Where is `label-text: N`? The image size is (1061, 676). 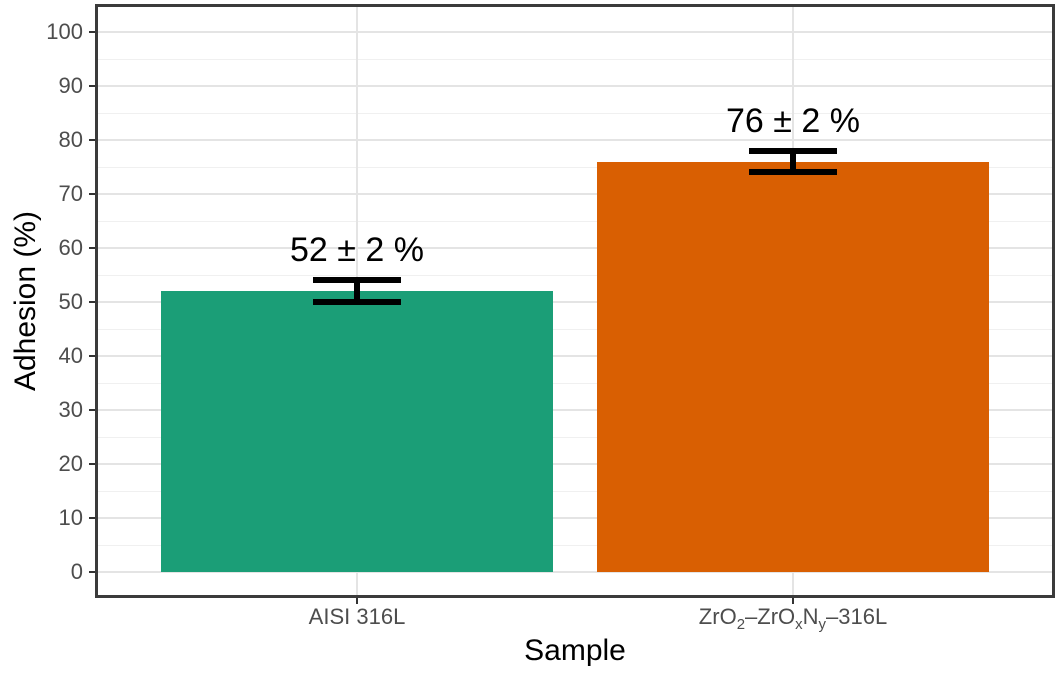 label-text: N is located at coordinates (810, 616).